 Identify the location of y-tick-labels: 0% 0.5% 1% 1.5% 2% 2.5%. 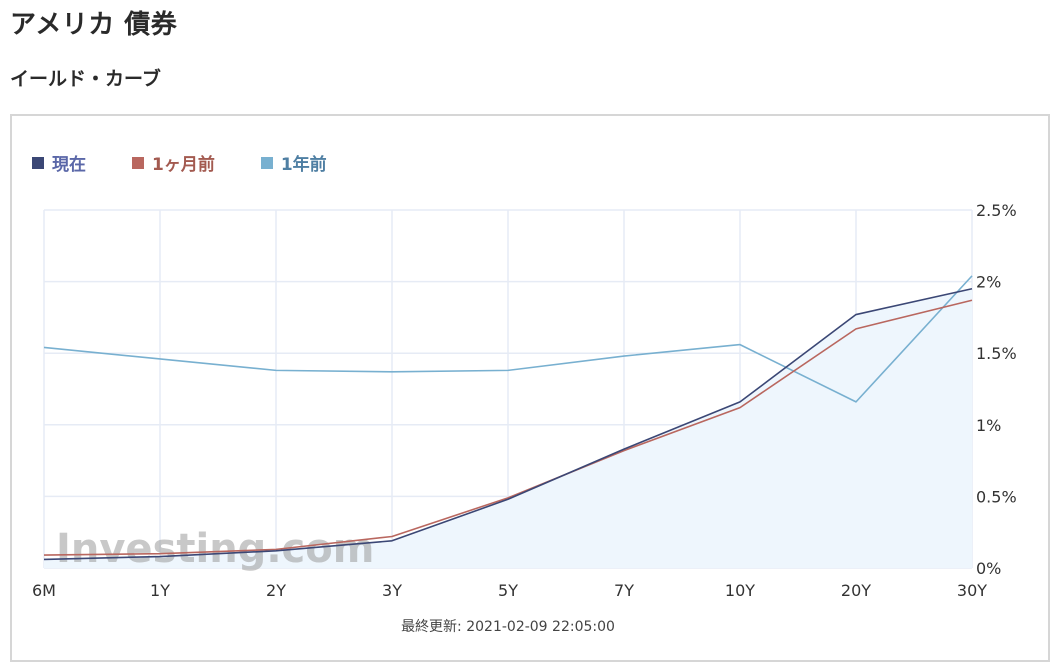
(996, 389).